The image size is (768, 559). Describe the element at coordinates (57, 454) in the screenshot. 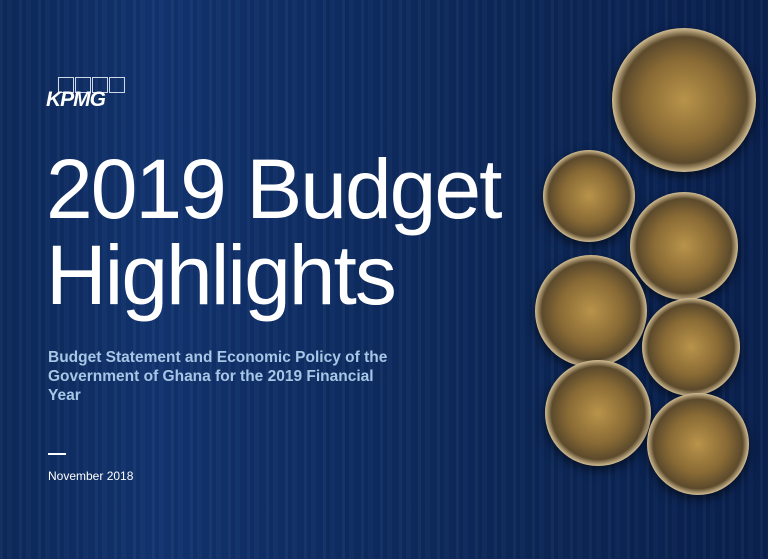

I see `divider` at that location.